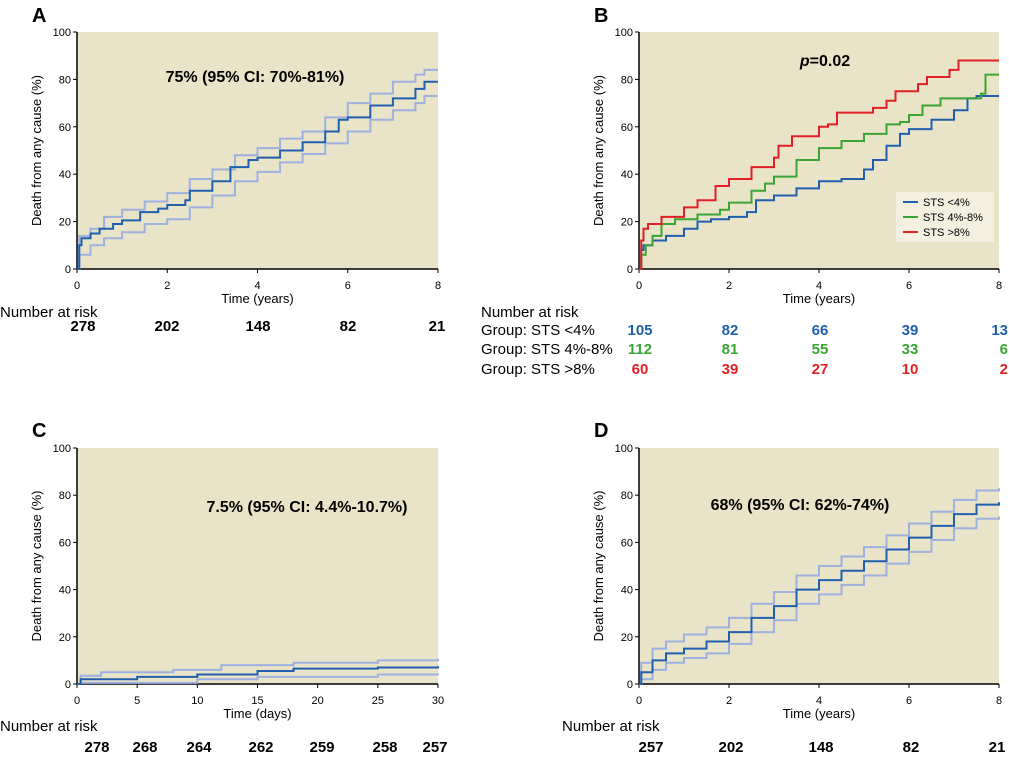 This screenshot has height=758, width=1009. What do you see at coordinates (820, 330) in the screenshot?
I see `risk-value: 66` at bounding box center [820, 330].